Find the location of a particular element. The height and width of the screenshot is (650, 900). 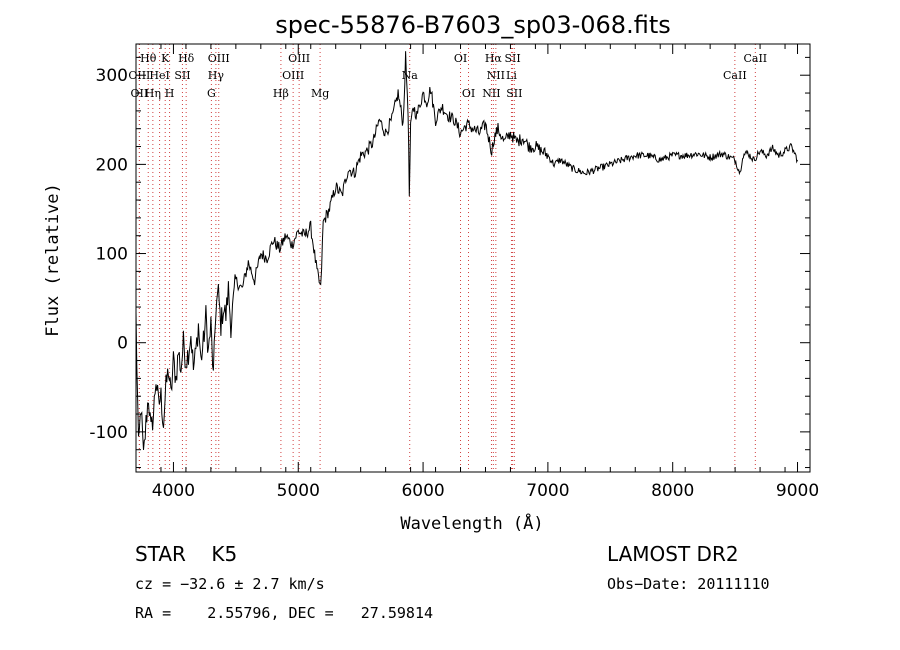

x-tick-label: 8000 is located at coordinates (672, 491).